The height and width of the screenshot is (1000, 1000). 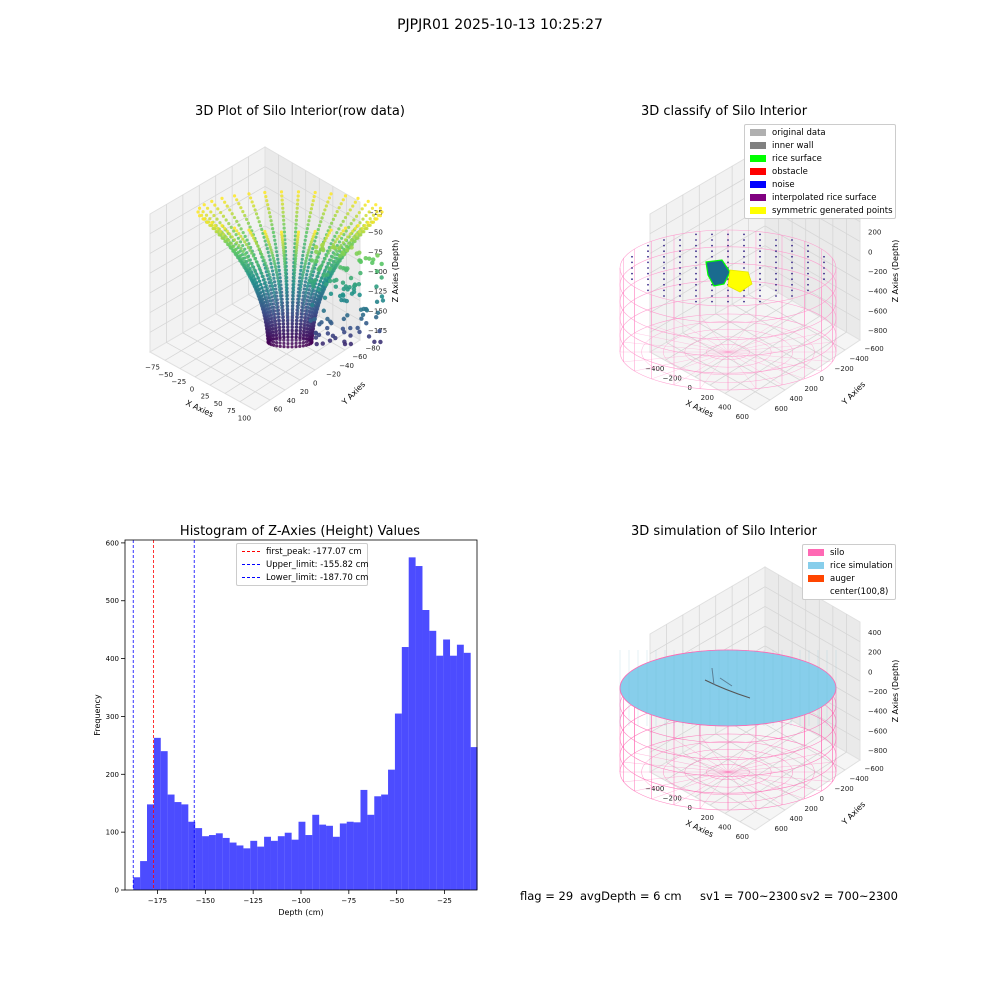 I want to click on legend-entry: original data, so click(x=820, y=132).